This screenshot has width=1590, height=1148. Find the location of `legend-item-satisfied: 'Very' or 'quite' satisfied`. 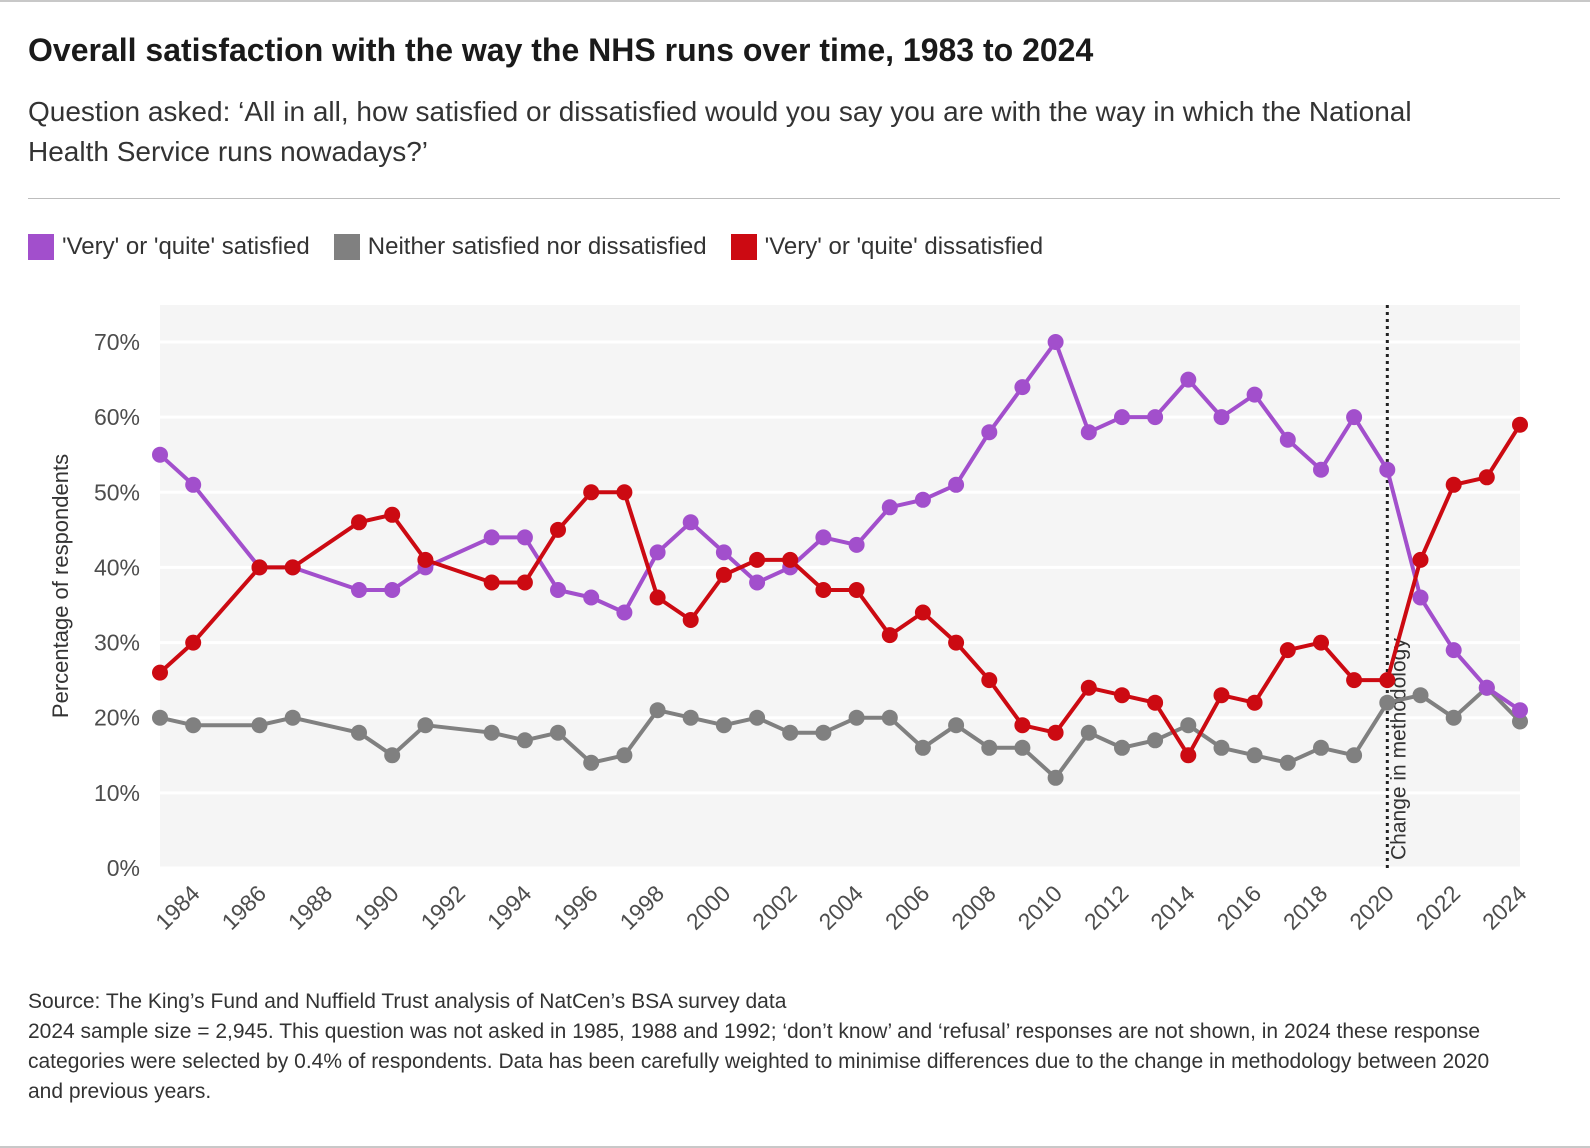

legend-item-satisfied: 'Very' or 'quite' satisfied is located at coordinates (169, 247).